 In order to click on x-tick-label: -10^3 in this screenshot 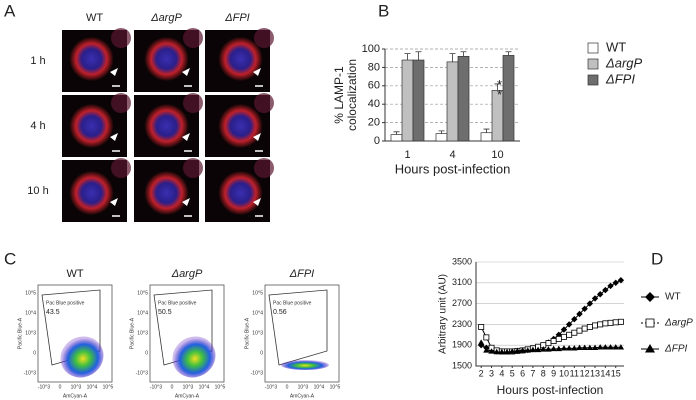, I will do `click(44, 387)`.